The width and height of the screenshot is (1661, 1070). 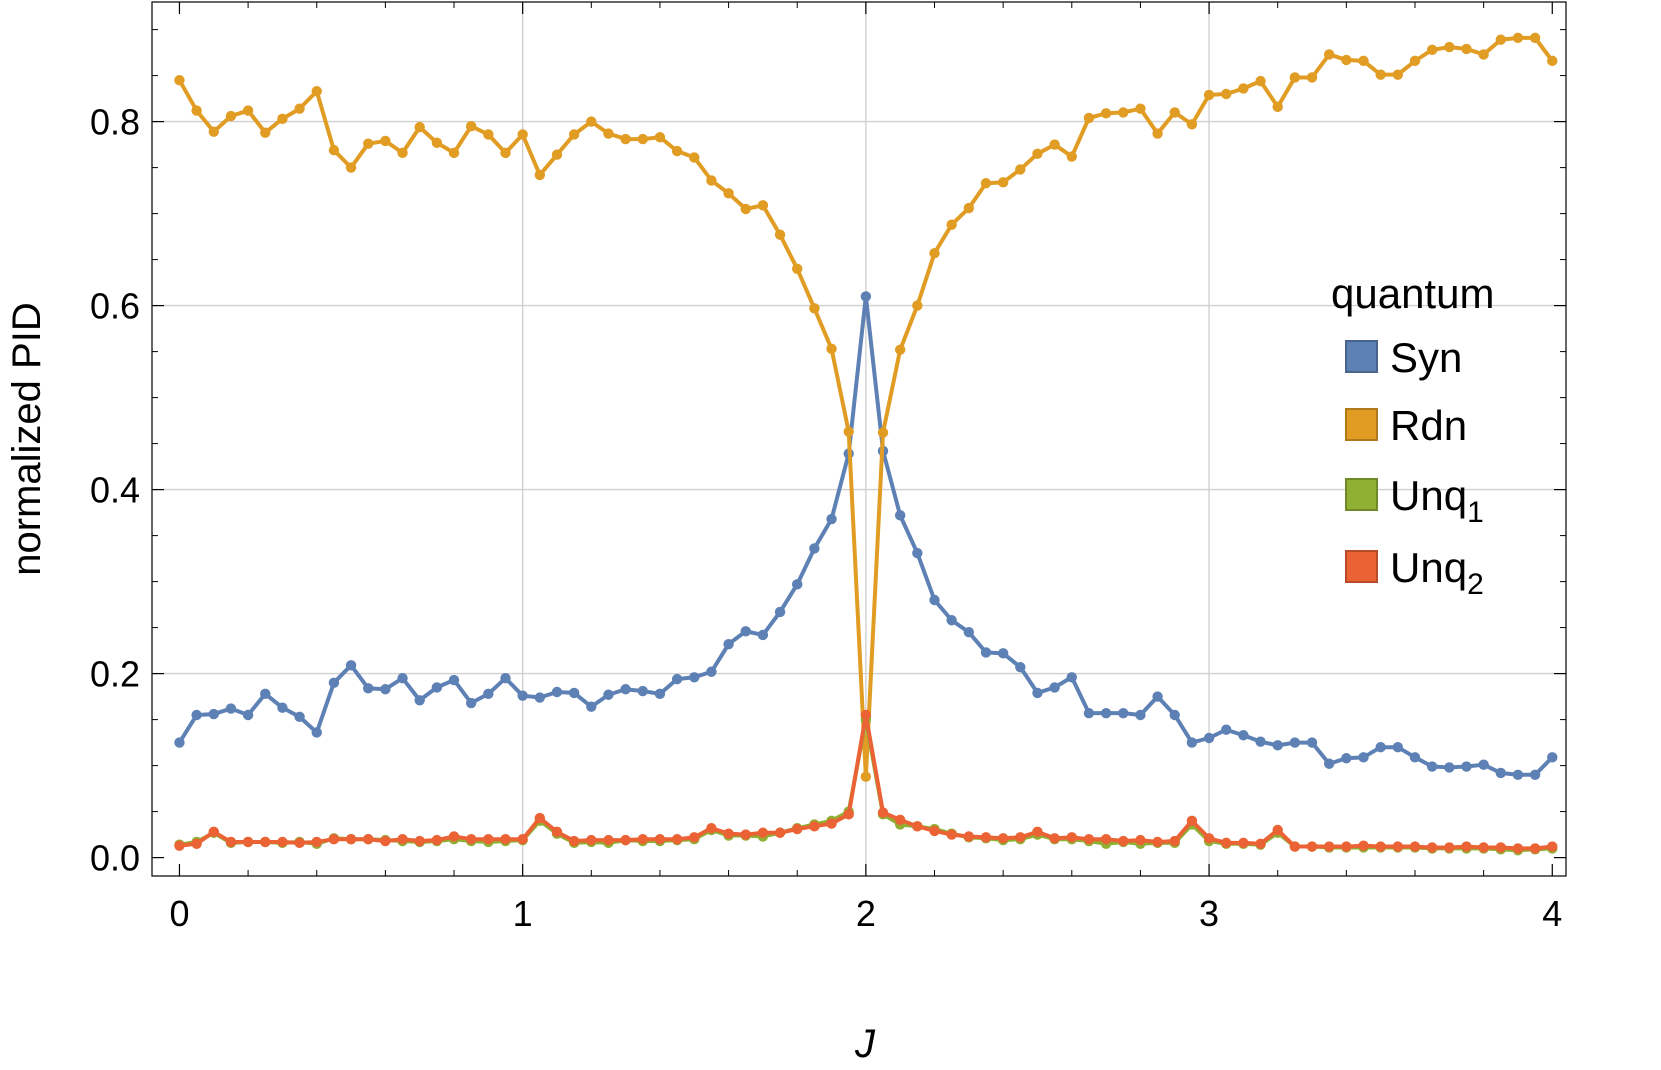 What do you see at coordinates (1475, 512) in the screenshot?
I see `legend-label-subscript: 1` at bounding box center [1475, 512].